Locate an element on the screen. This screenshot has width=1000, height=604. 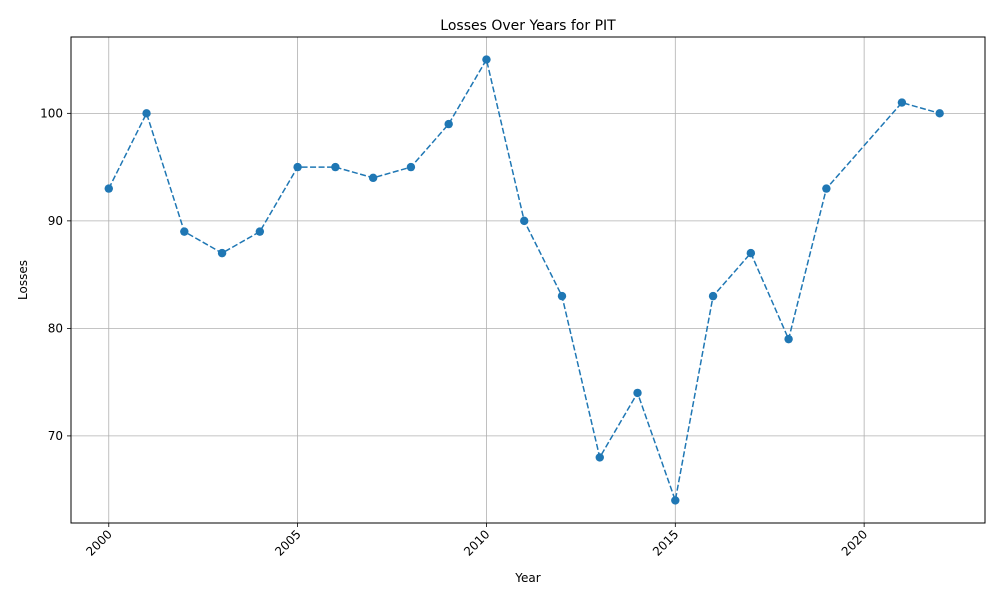
x-tick-label: 2015 is located at coordinates (665, 542).